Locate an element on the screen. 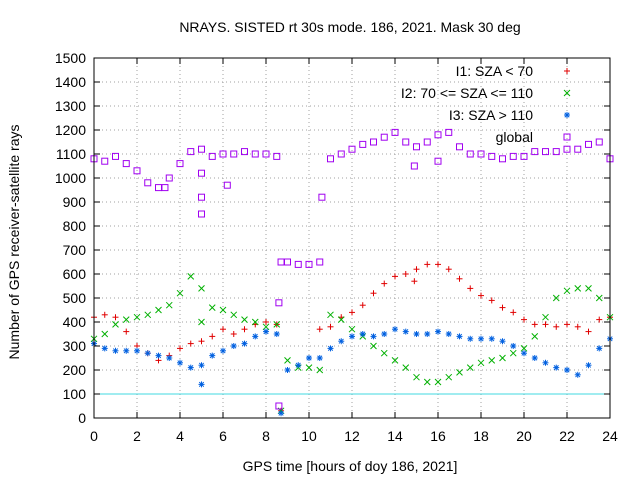 This screenshot has height=480, width=640. x-tick-label: 18 is located at coordinates (481, 436).